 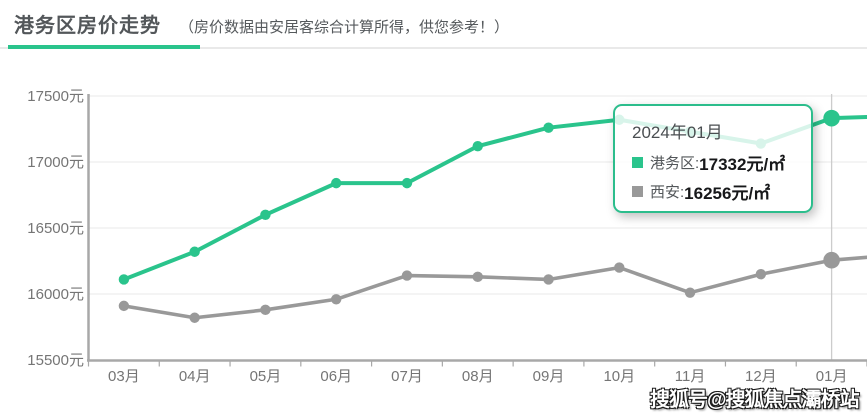 What do you see at coordinates (832, 376) in the screenshot?
I see `x-axis-label: 01月` at bounding box center [832, 376].